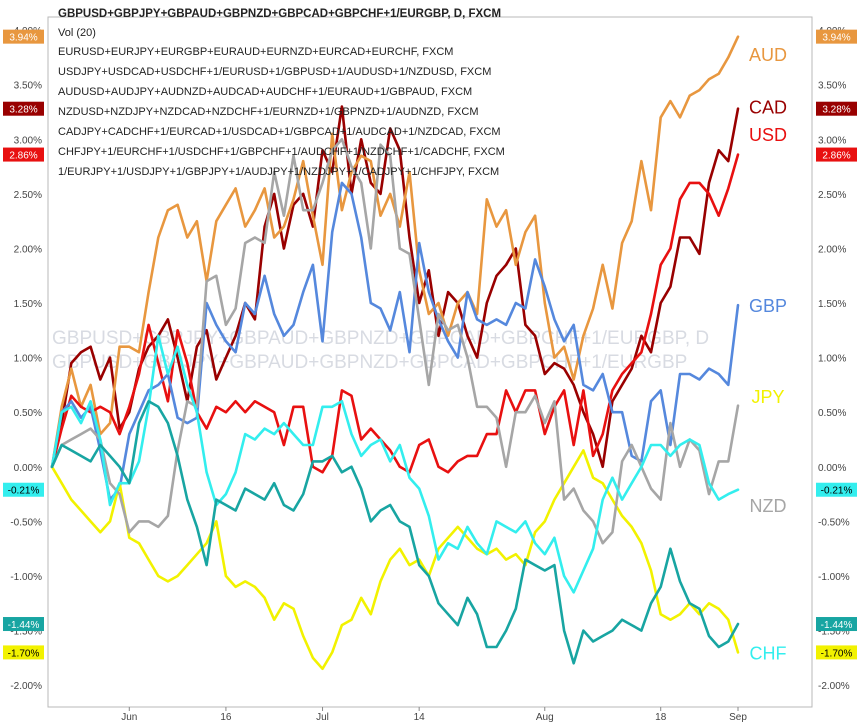  I want to click on last-value-text-left: -0.21%, so click(24, 491).